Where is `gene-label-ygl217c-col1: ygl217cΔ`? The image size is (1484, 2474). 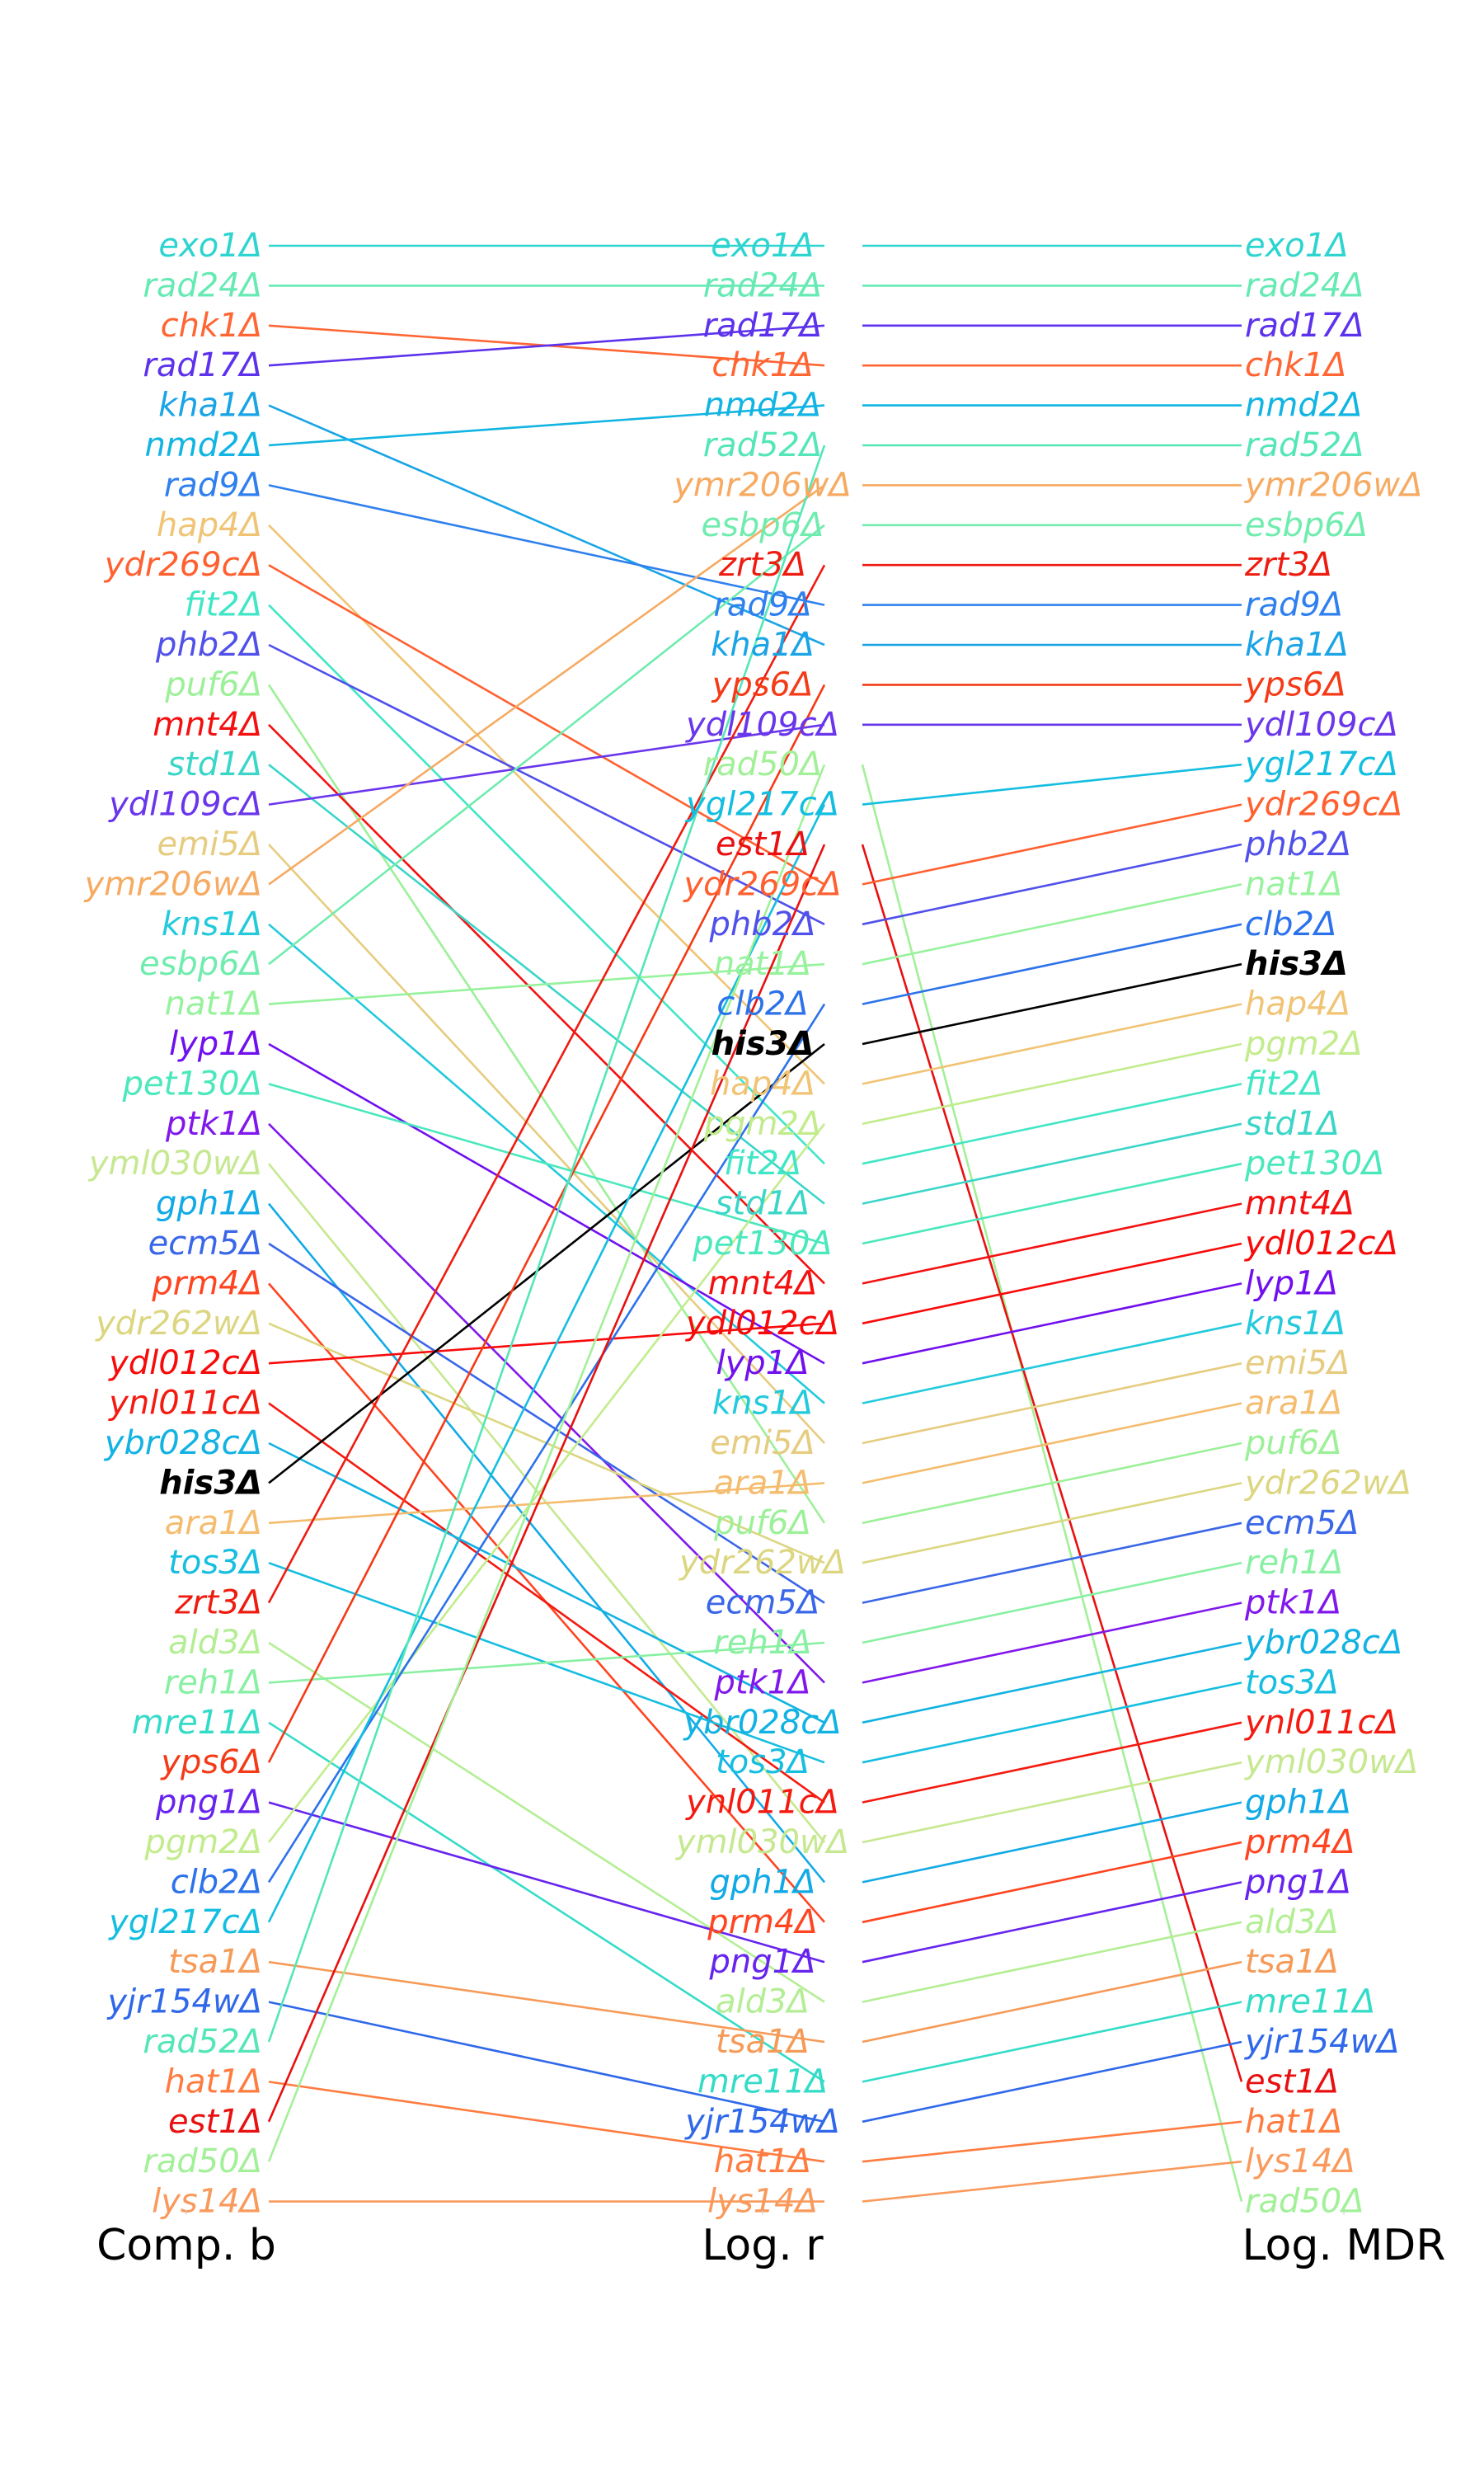 gene-label-ygl217c-col1: ygl217cΔ is located at coordinates (762, 805).